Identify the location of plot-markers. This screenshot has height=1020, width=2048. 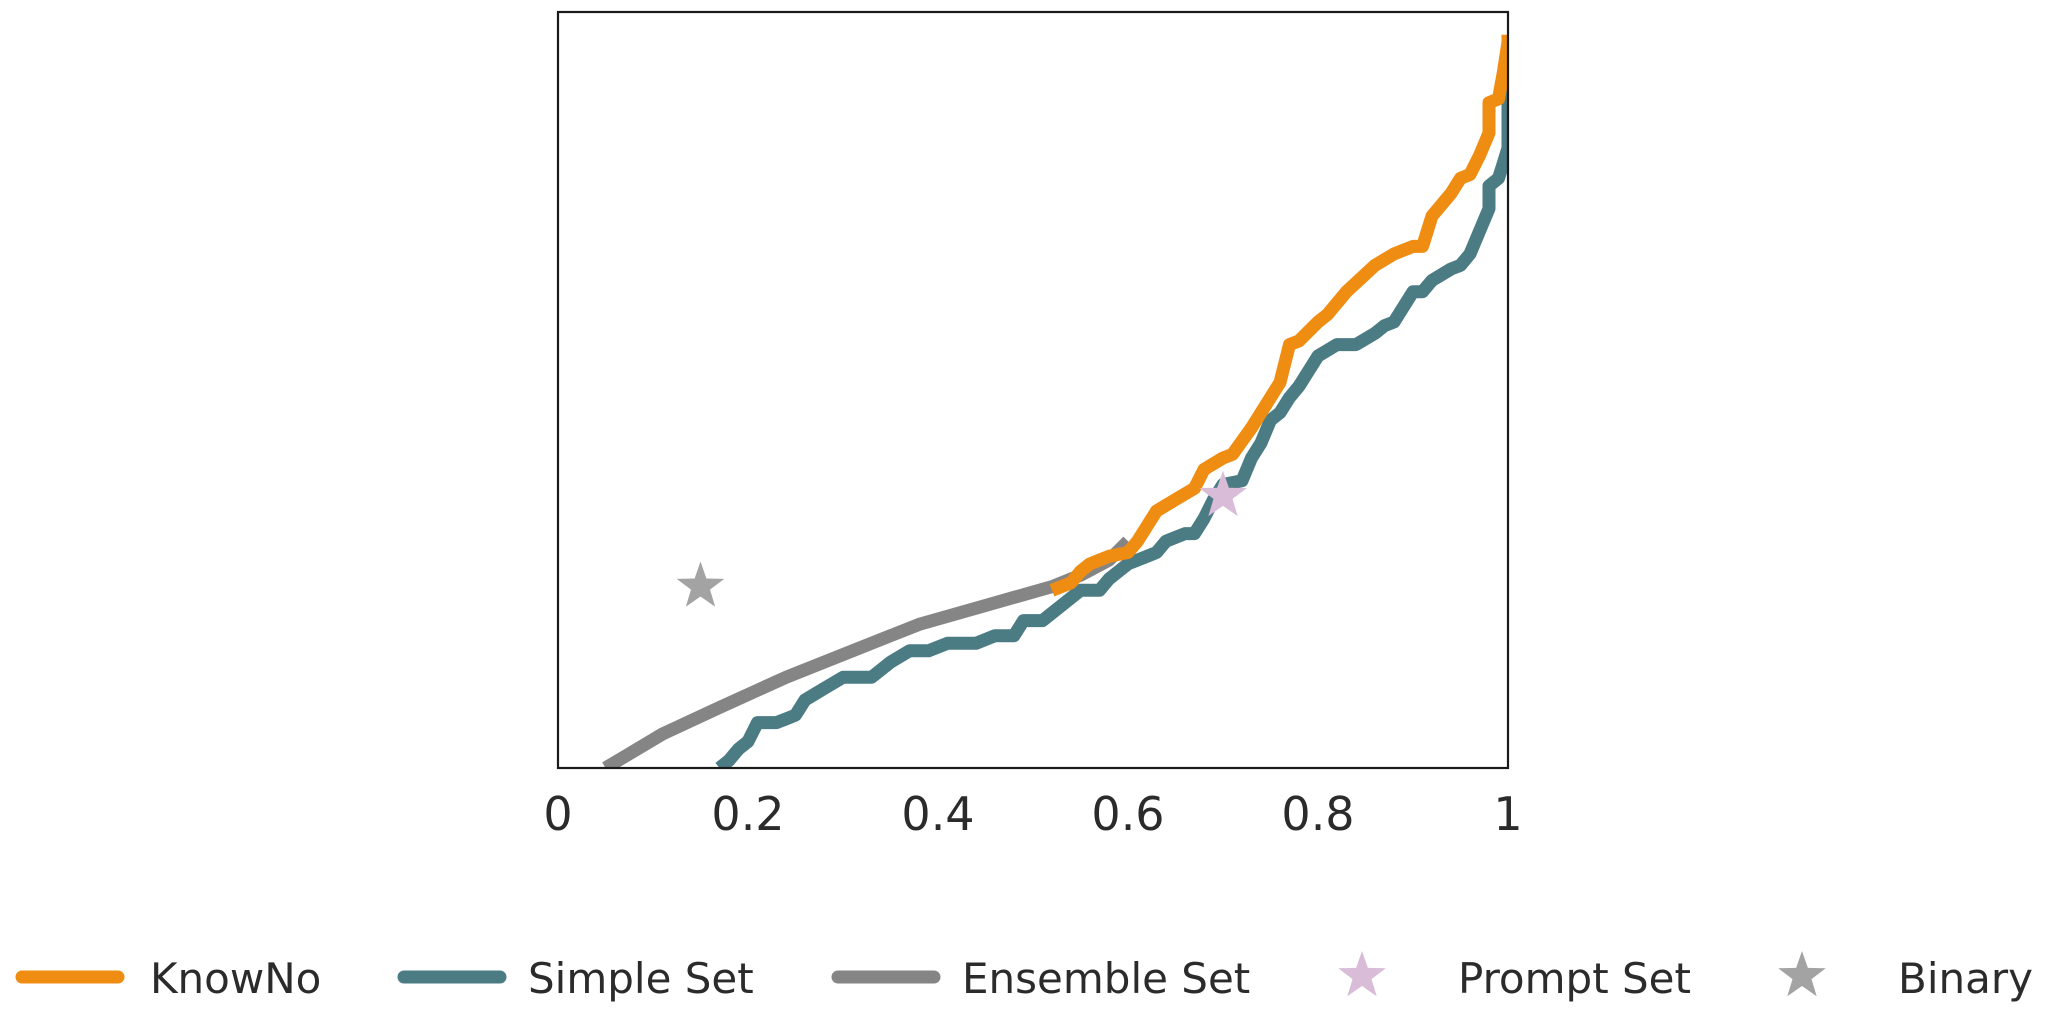
(961, 538).